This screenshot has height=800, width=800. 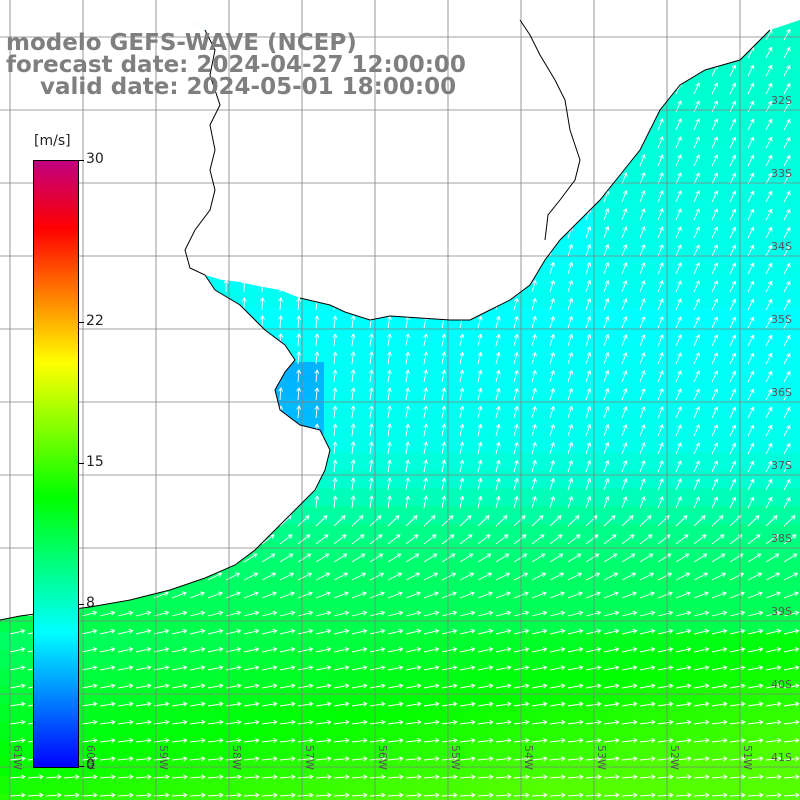 I want to click on colorbar-tick-label: 0, so click(x=90, y=765).